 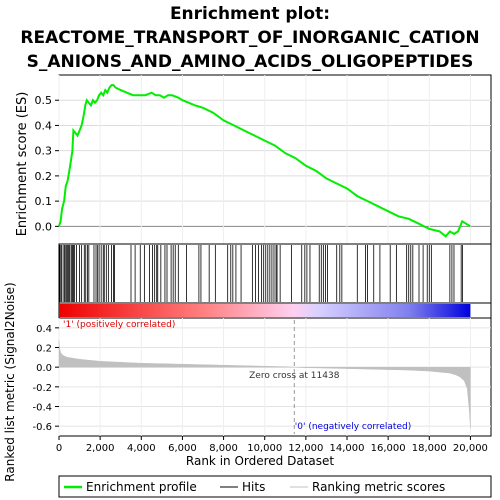 What do you see at coordinates (347, 448) in the screenshot?
I see `x-tick-label: 14,000` at bounding box center [347, 448].